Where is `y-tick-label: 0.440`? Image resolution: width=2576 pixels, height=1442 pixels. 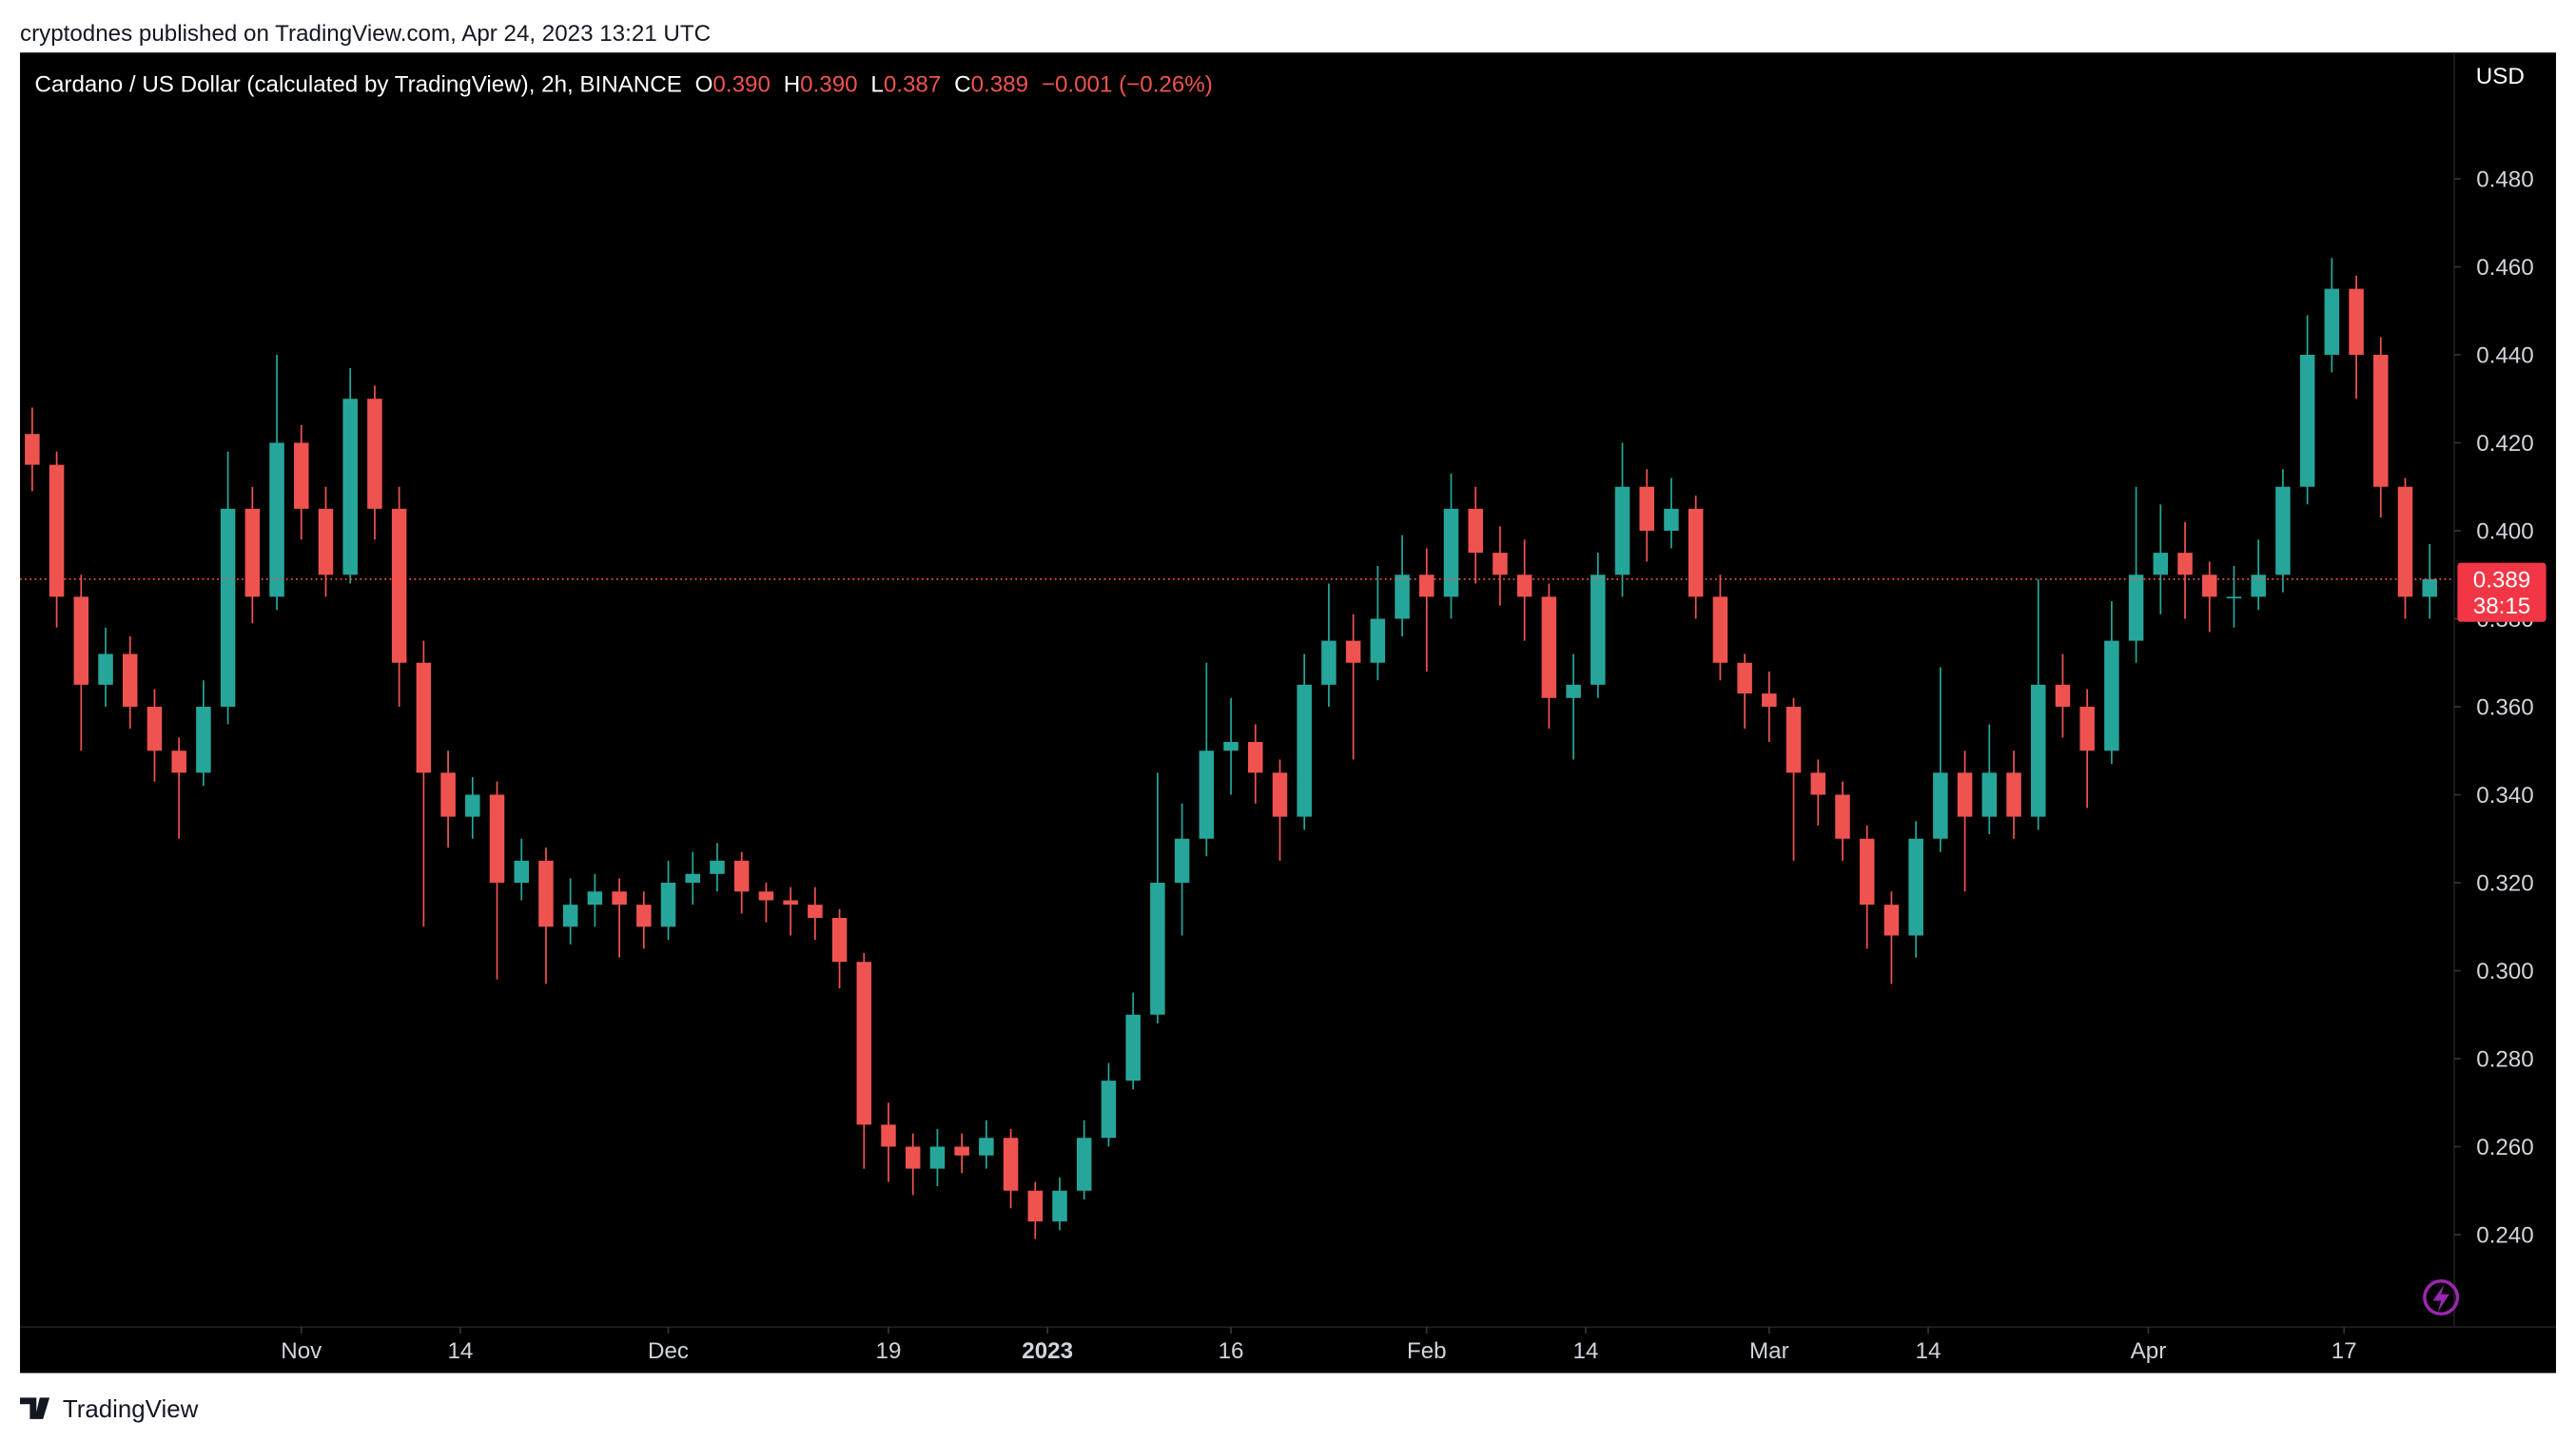 y-tick-label: 0.440 is located at coordinates (2504, 356).